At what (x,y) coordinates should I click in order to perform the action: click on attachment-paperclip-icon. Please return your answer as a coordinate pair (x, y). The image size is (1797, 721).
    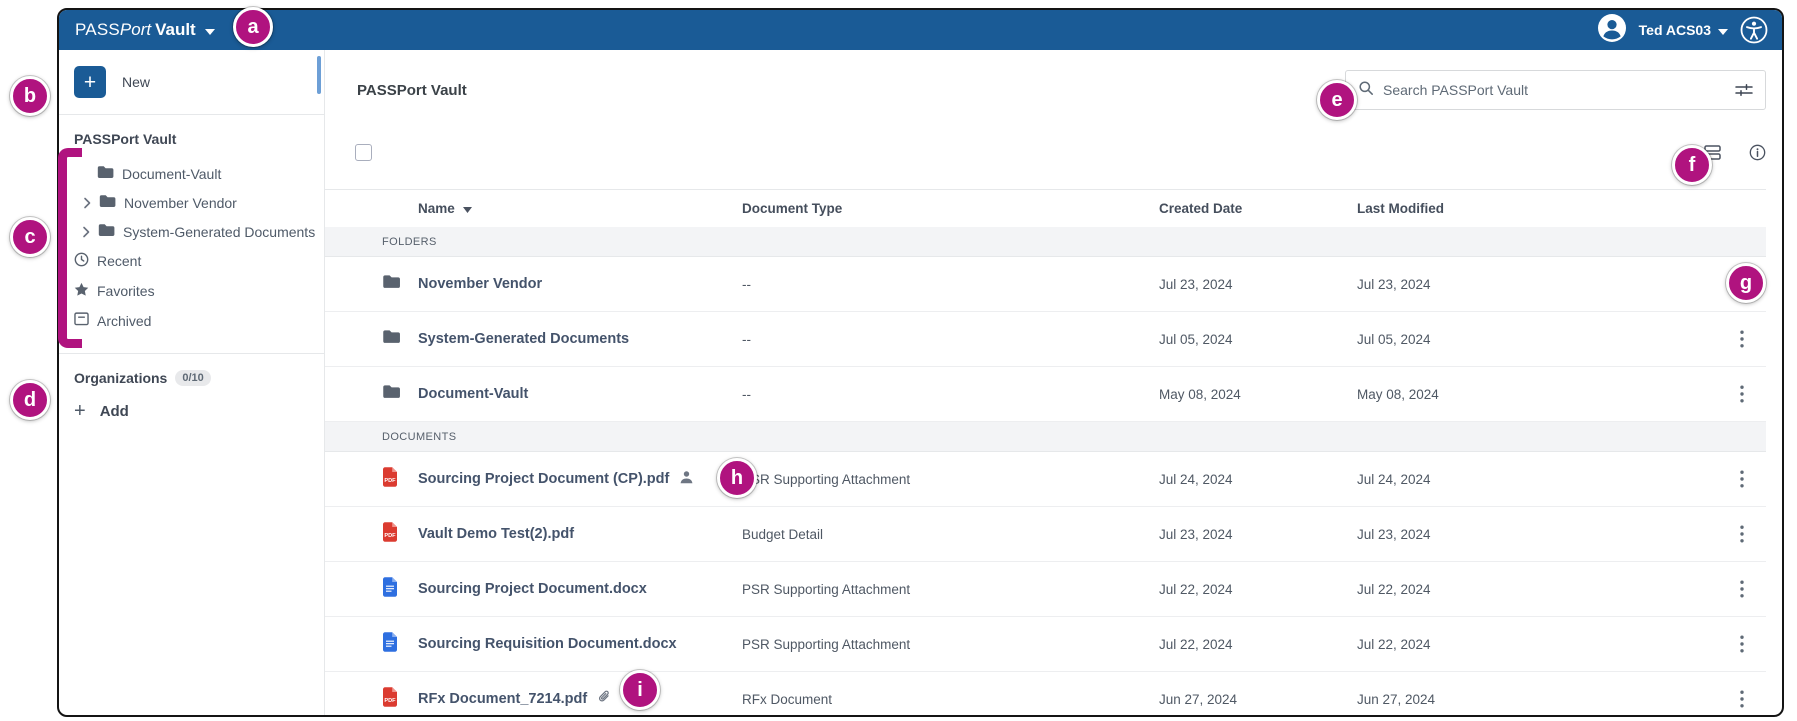
    Looking at the image, I should click on (604, 699).